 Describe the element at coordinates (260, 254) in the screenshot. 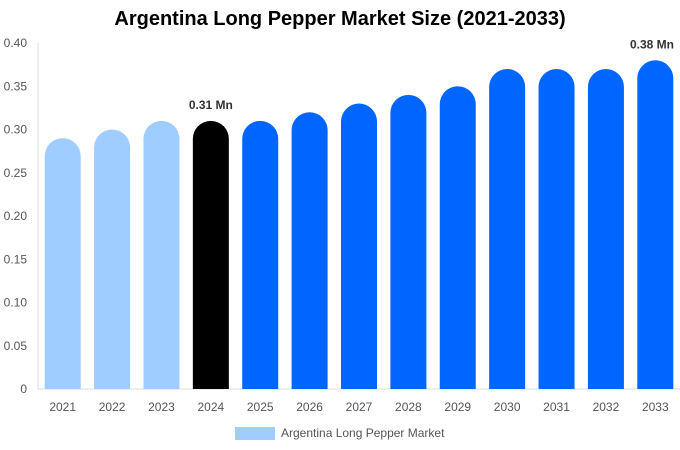

I see `bar-2025` at that location.